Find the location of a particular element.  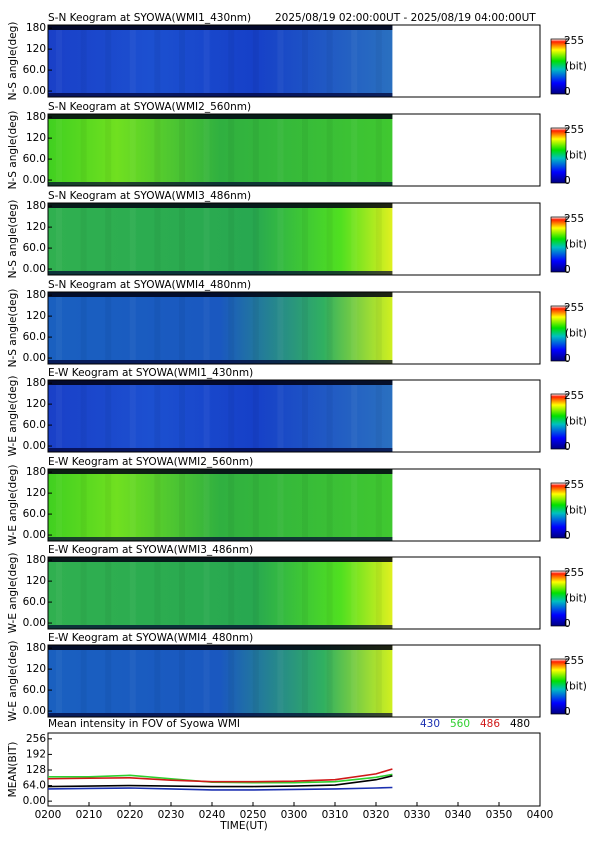

panel-title: S-N Keogram at SYOWA(WMI1_430nm) is located at coordinates (149, 18).